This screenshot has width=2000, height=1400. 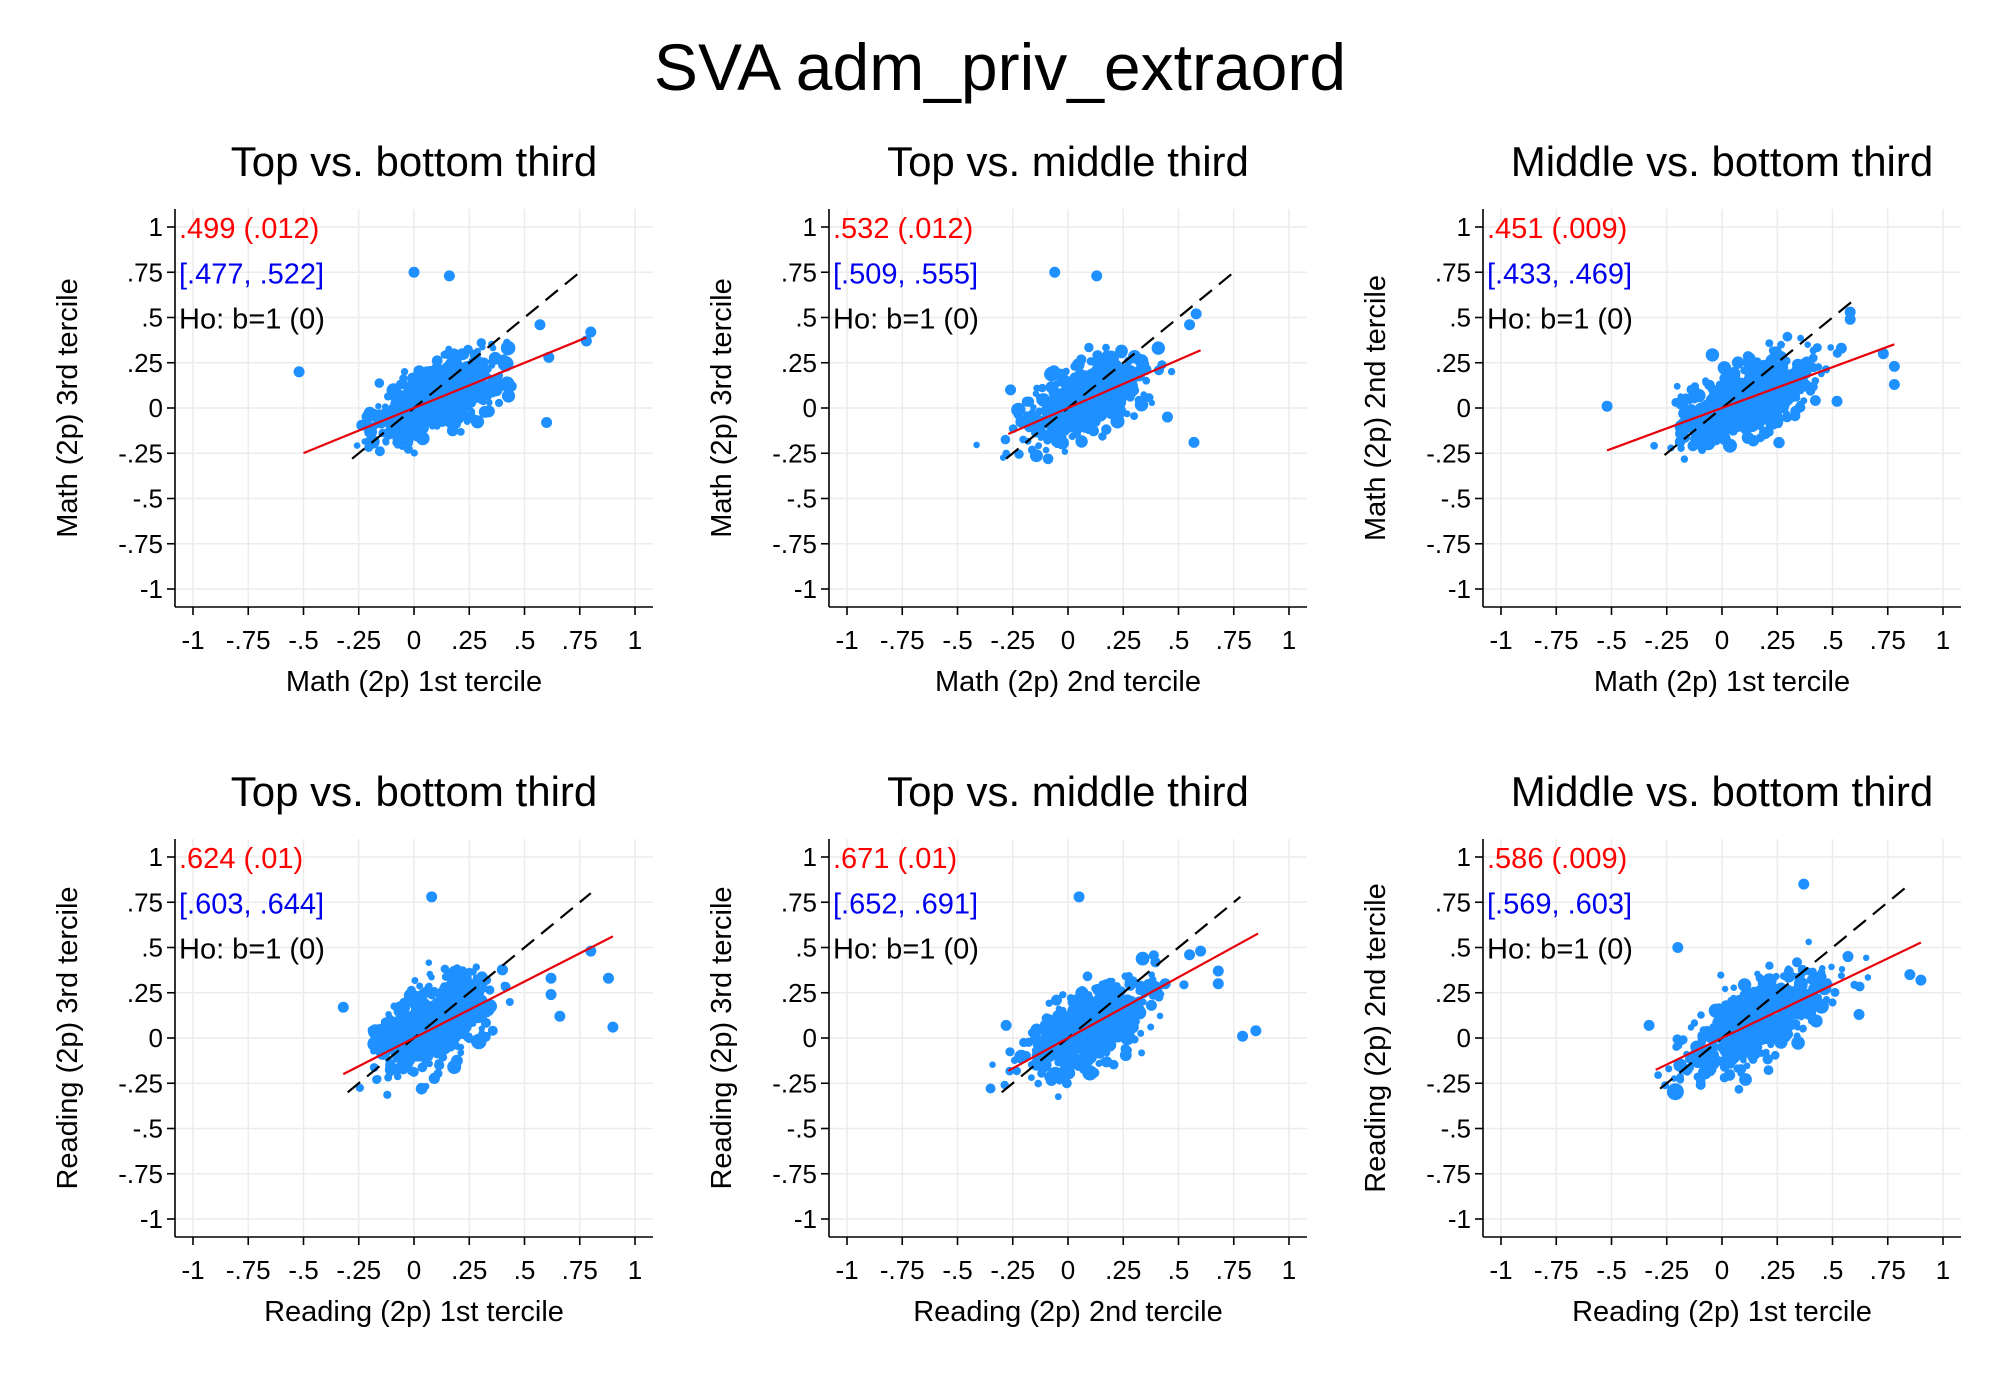 I want to click on y-tick-label: -.75, so click(x=140, y=1174).